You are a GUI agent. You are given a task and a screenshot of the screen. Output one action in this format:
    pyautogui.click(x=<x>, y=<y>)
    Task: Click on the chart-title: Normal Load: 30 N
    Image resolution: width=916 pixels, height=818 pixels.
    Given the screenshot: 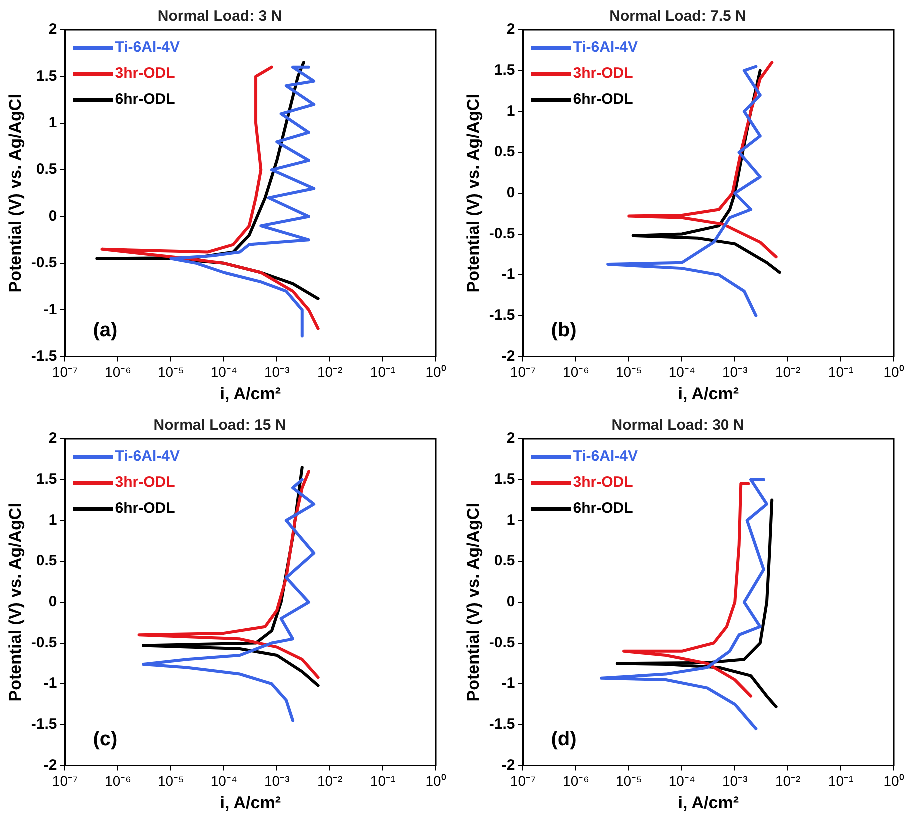 What is the action you would take?
    pyautogui.click(x=678, y=425)
    